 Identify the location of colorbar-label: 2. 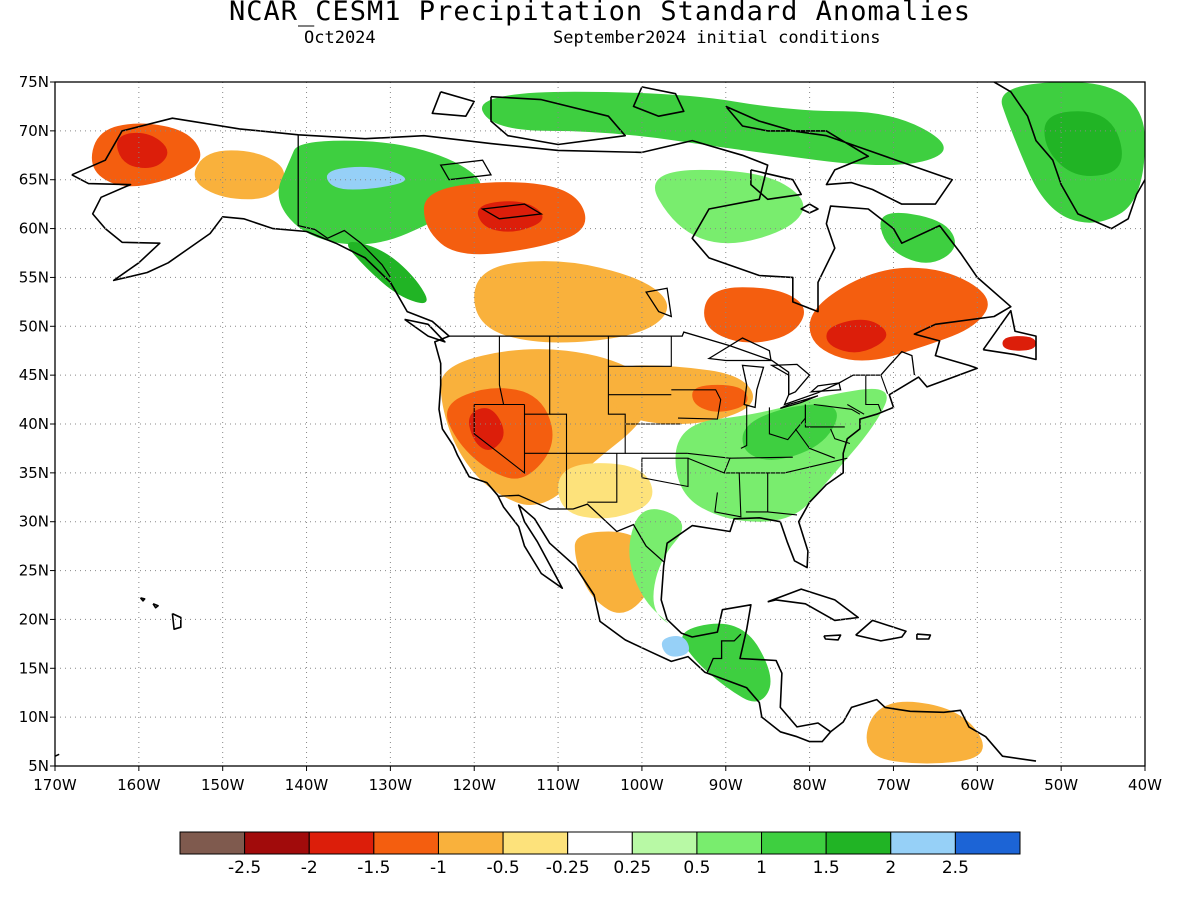
(890, 868).